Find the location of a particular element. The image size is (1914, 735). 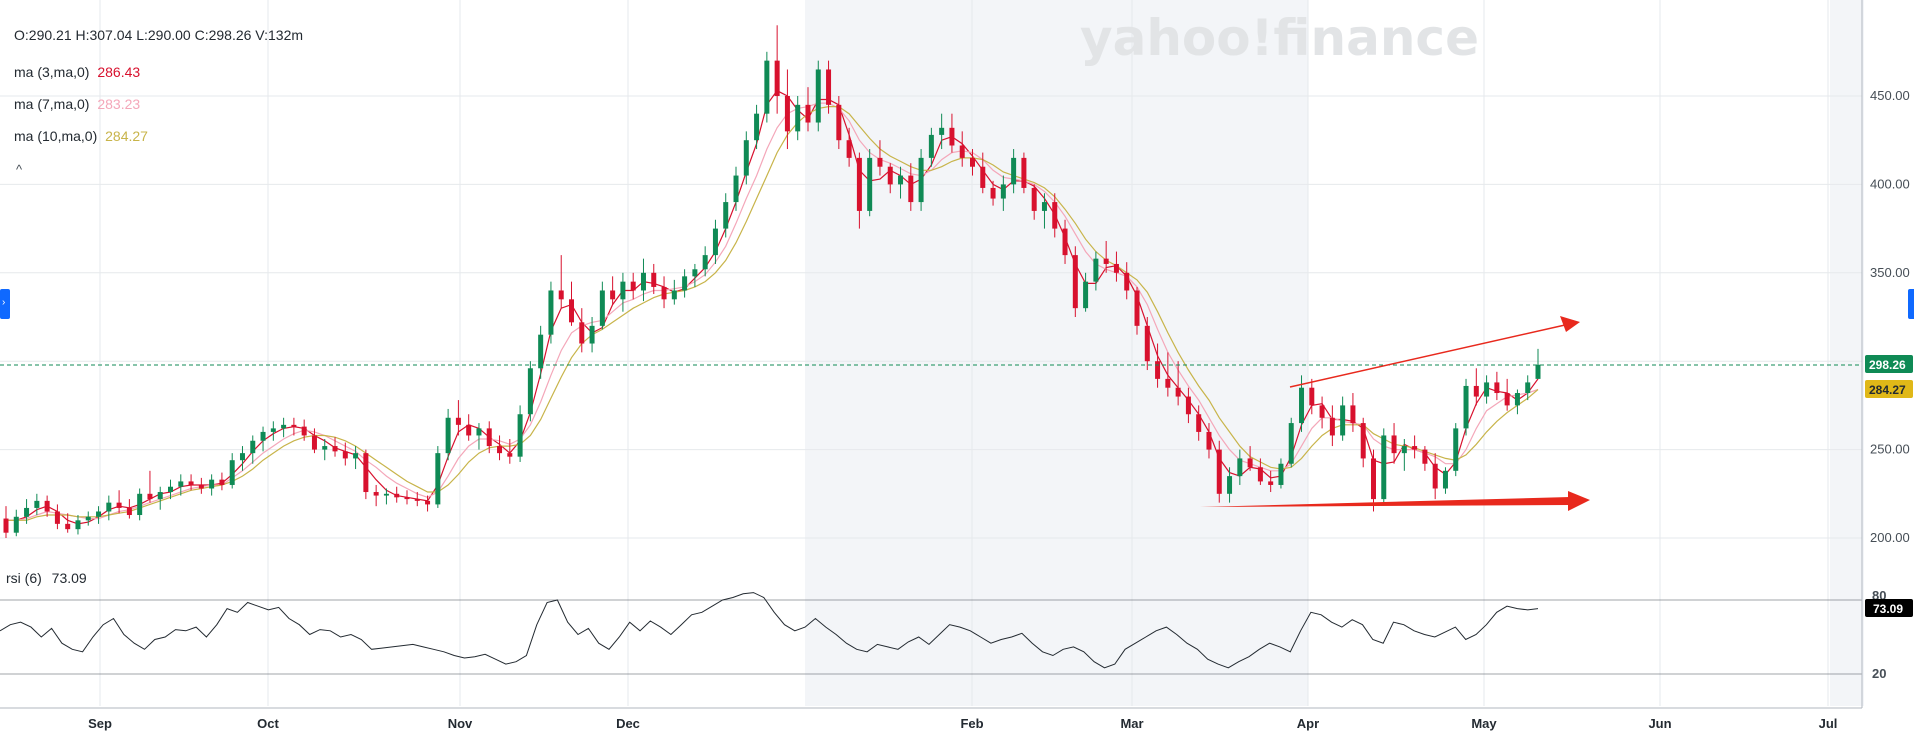

last-price-badge is located at coordinates (1889, 364).